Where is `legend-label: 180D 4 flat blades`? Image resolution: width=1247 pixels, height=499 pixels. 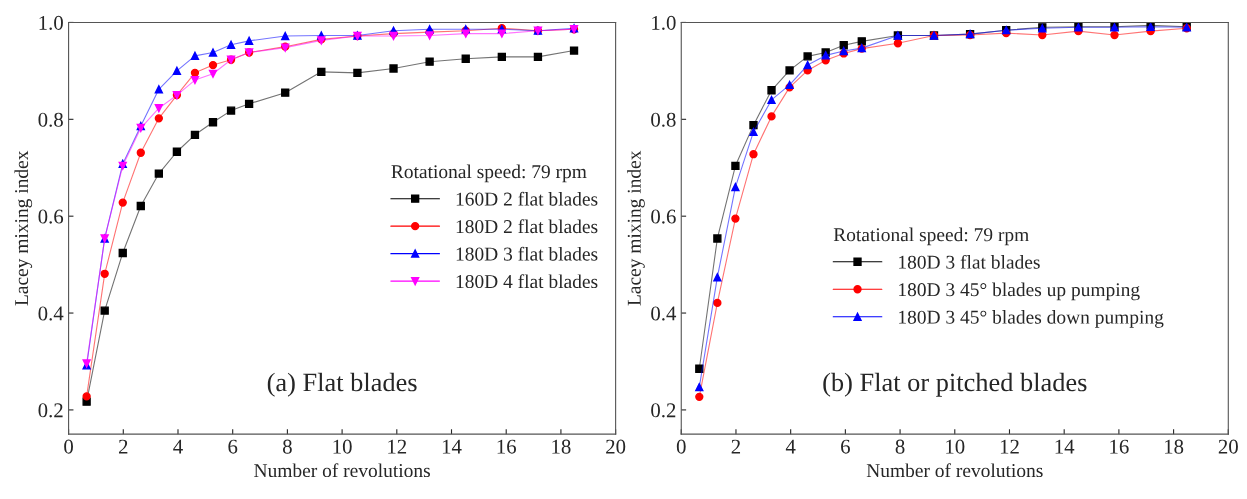
legend-label: 180D 4 flat blades is located at coordinates (527, 281).